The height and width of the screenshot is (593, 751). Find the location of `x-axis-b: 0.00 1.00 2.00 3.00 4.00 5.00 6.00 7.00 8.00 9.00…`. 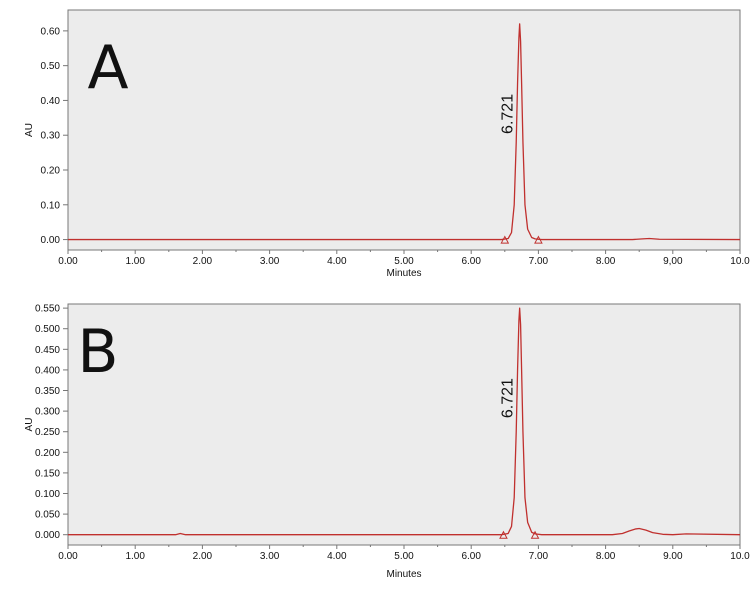

x-axis-b: 0.00 1.00 2.00 3.00 4.00 5.00 6.00 7.00 8.00 9.00… is located at coordinates (404, 553).